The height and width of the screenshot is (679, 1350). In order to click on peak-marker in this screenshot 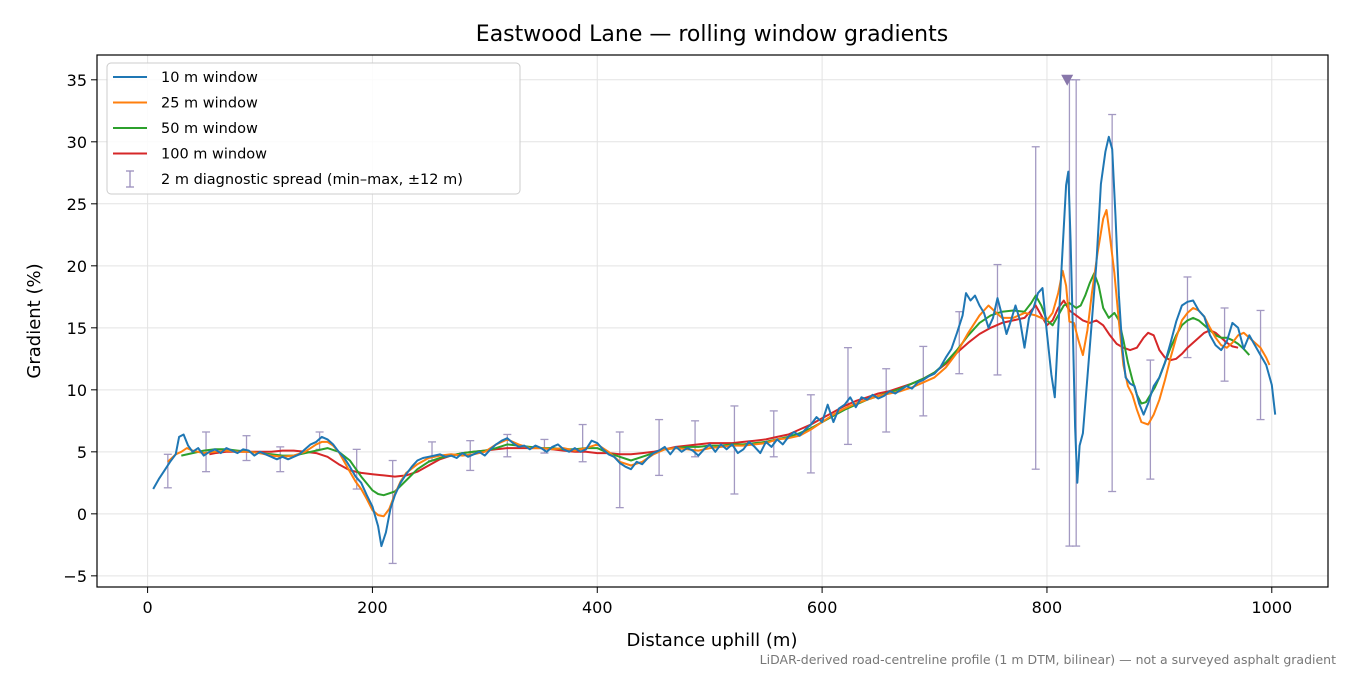, I will do `click(1067, 80)`.